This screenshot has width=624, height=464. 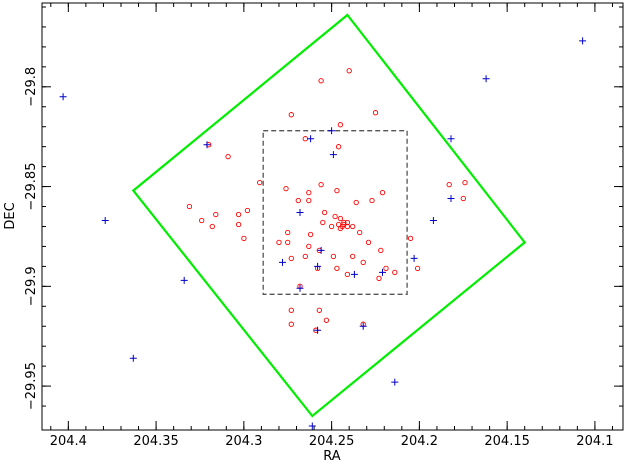 What do you see at coordinates (332, 456) in the screenshot?
I see `x-axis-label: RA` at bounding box center [332, 456].